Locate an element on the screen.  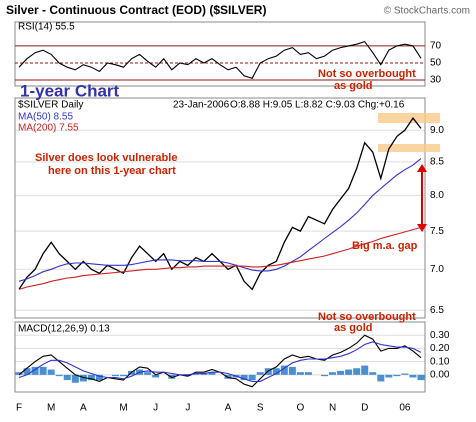
panel-title: RSI(14) 55.5 is located at coordinates (46, 27).